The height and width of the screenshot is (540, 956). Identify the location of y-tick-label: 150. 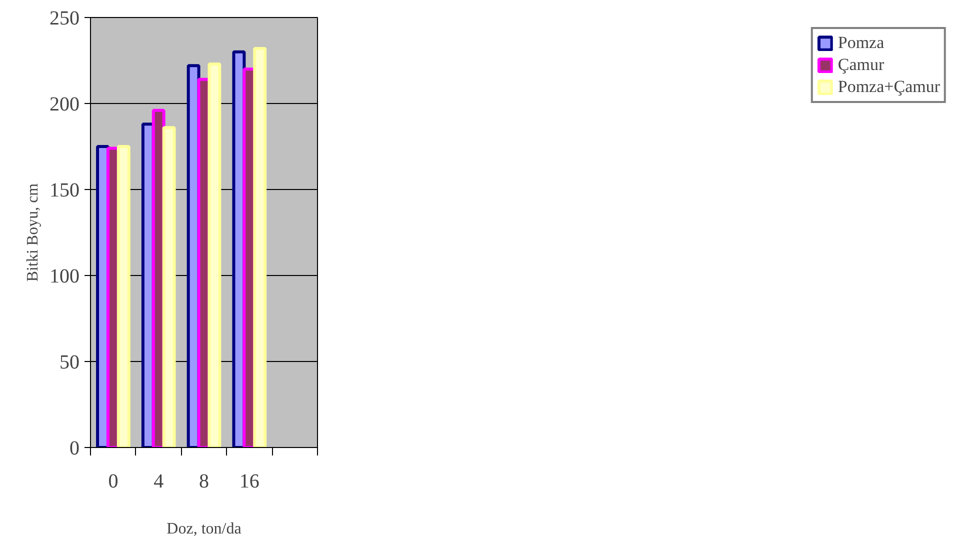
(65, 191).